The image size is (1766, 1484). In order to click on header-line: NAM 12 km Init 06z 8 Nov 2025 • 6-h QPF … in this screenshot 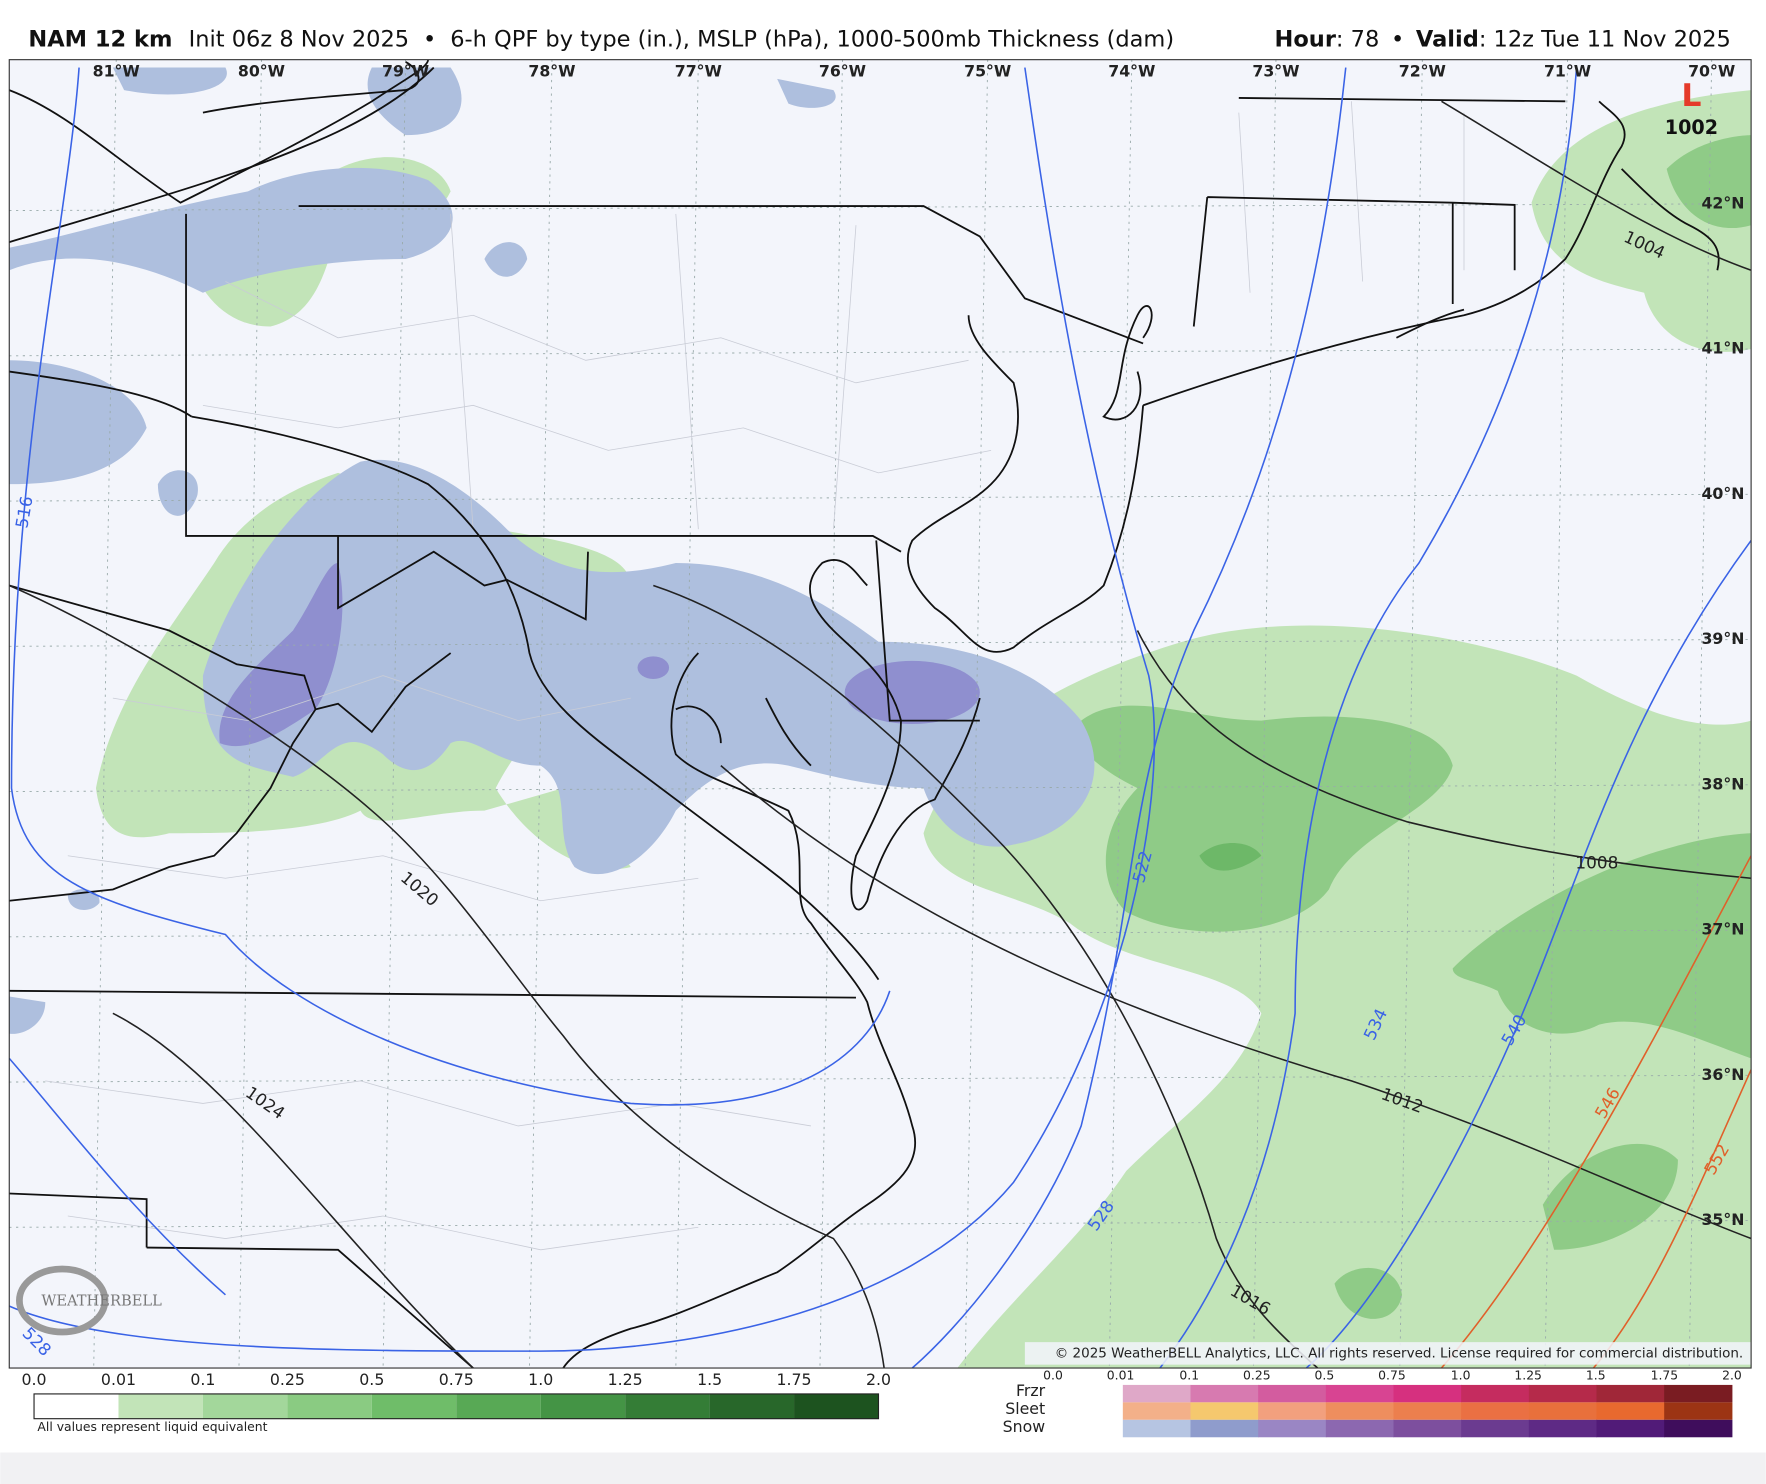, I will do `click(601, 39)`.